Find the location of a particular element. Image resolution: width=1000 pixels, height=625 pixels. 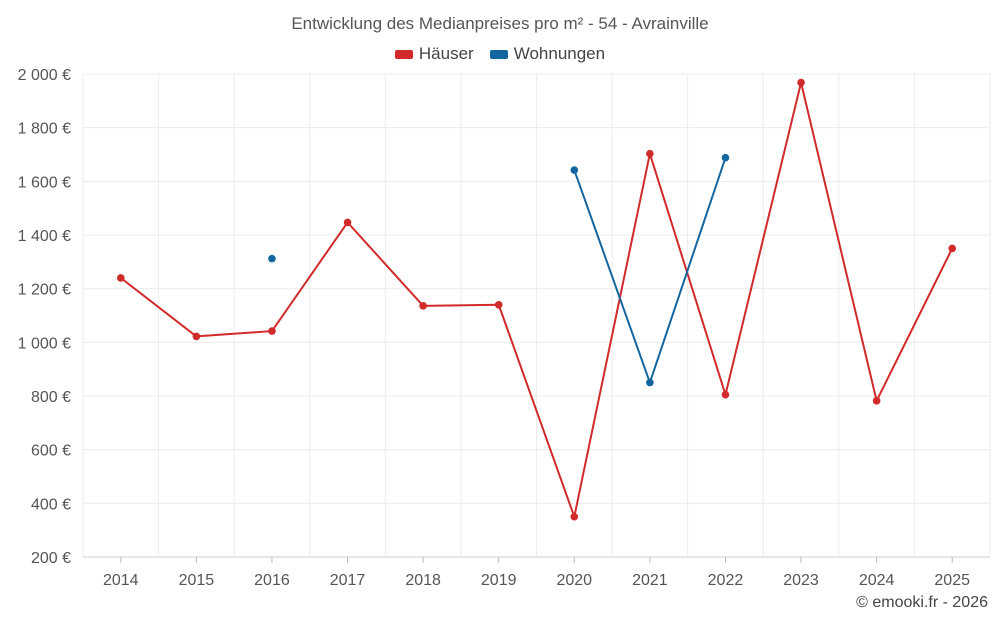

legend-item-haeuser: Häuser is located at coordinates (434, 54).